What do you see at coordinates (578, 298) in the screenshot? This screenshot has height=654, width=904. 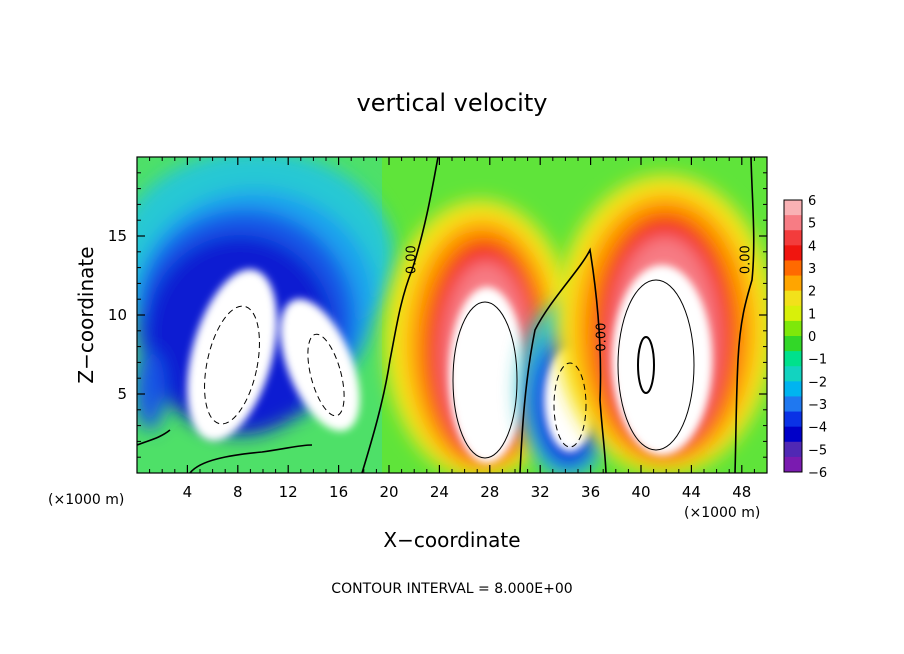 I see `contour-label-layer: 0.00 0.00 0.00` at bounding box center [578, 298].